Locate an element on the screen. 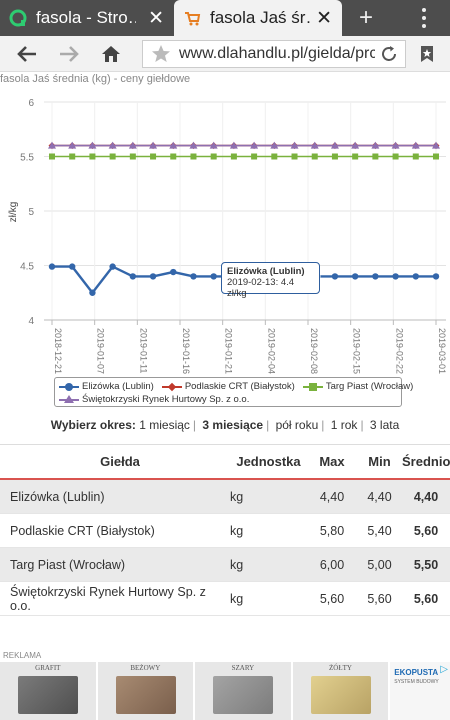  ad-item: SZARY is located at coordinates (243, 691).